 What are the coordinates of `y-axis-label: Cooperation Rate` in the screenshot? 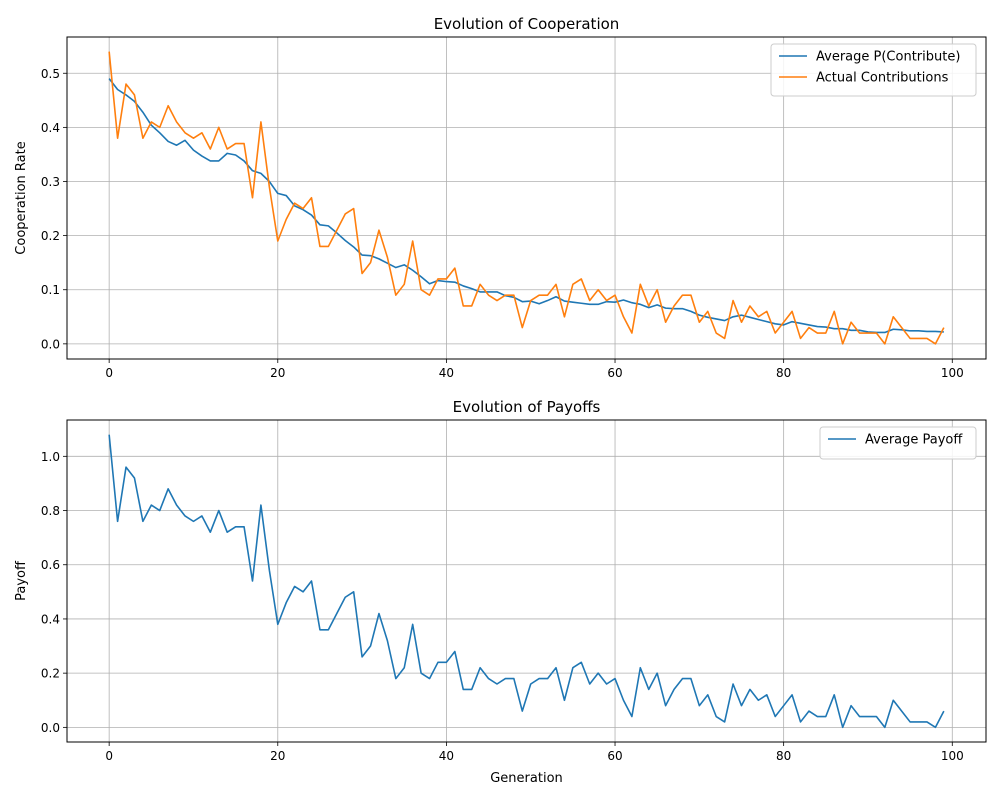 It's located at (21, 197).